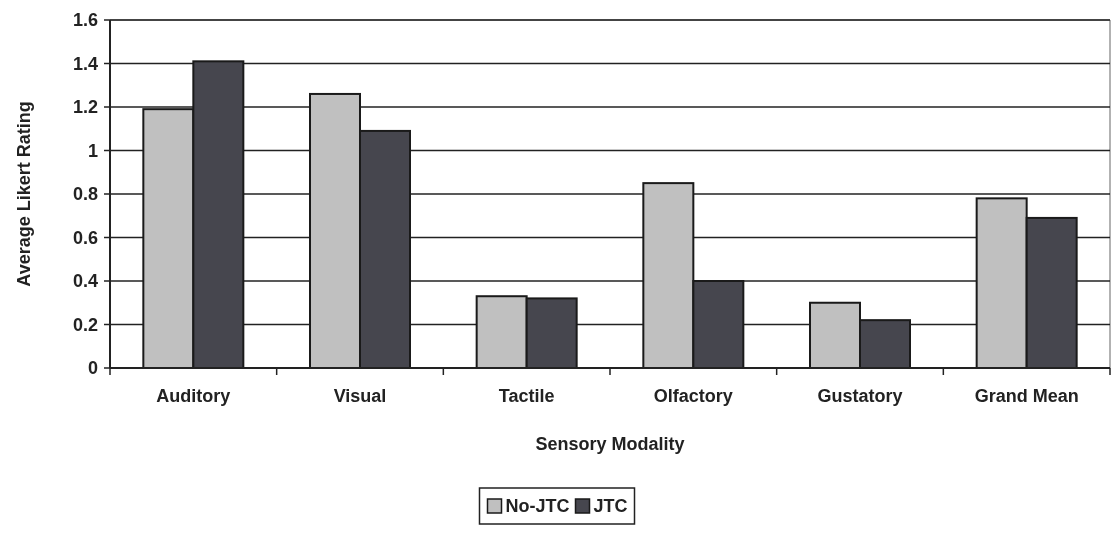 This screenshot has height=546, width=1114. Describe the element at coordinates (610, 444) in the screenshot. I see `x-axis-title: Sensory Modality` at that location.